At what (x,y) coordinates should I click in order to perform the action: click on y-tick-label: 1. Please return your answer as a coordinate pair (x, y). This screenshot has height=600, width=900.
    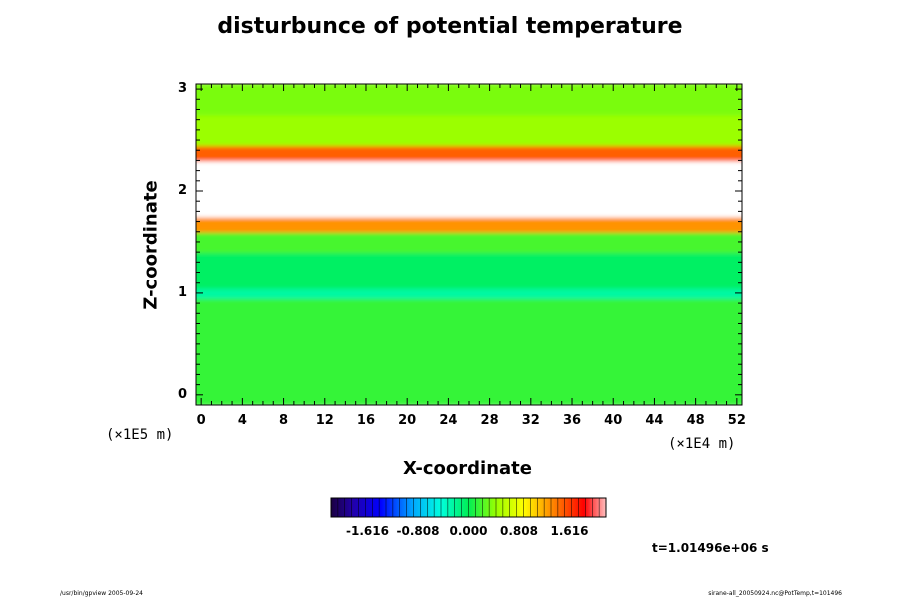
    Looking at the image, I should click on (183, 292).